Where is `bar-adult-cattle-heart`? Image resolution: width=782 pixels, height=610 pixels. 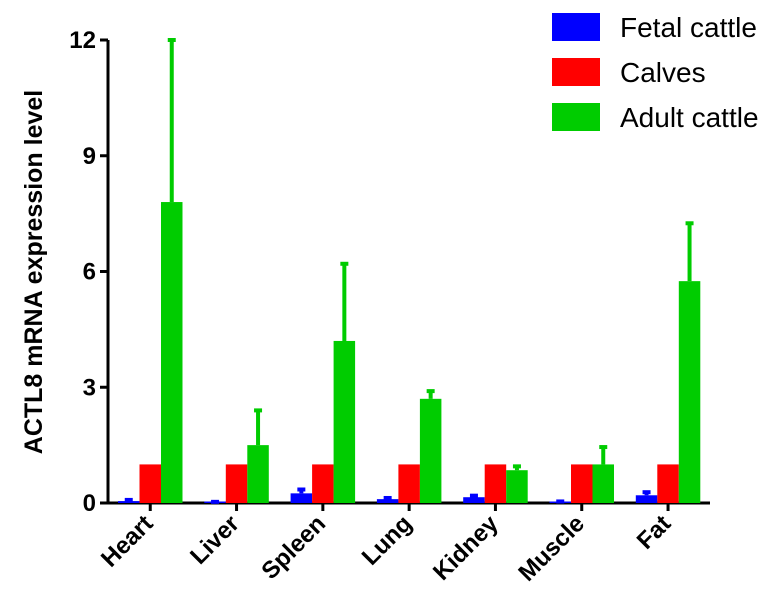
bar-adult-cattle-heart is located at coordinates (172, 353).